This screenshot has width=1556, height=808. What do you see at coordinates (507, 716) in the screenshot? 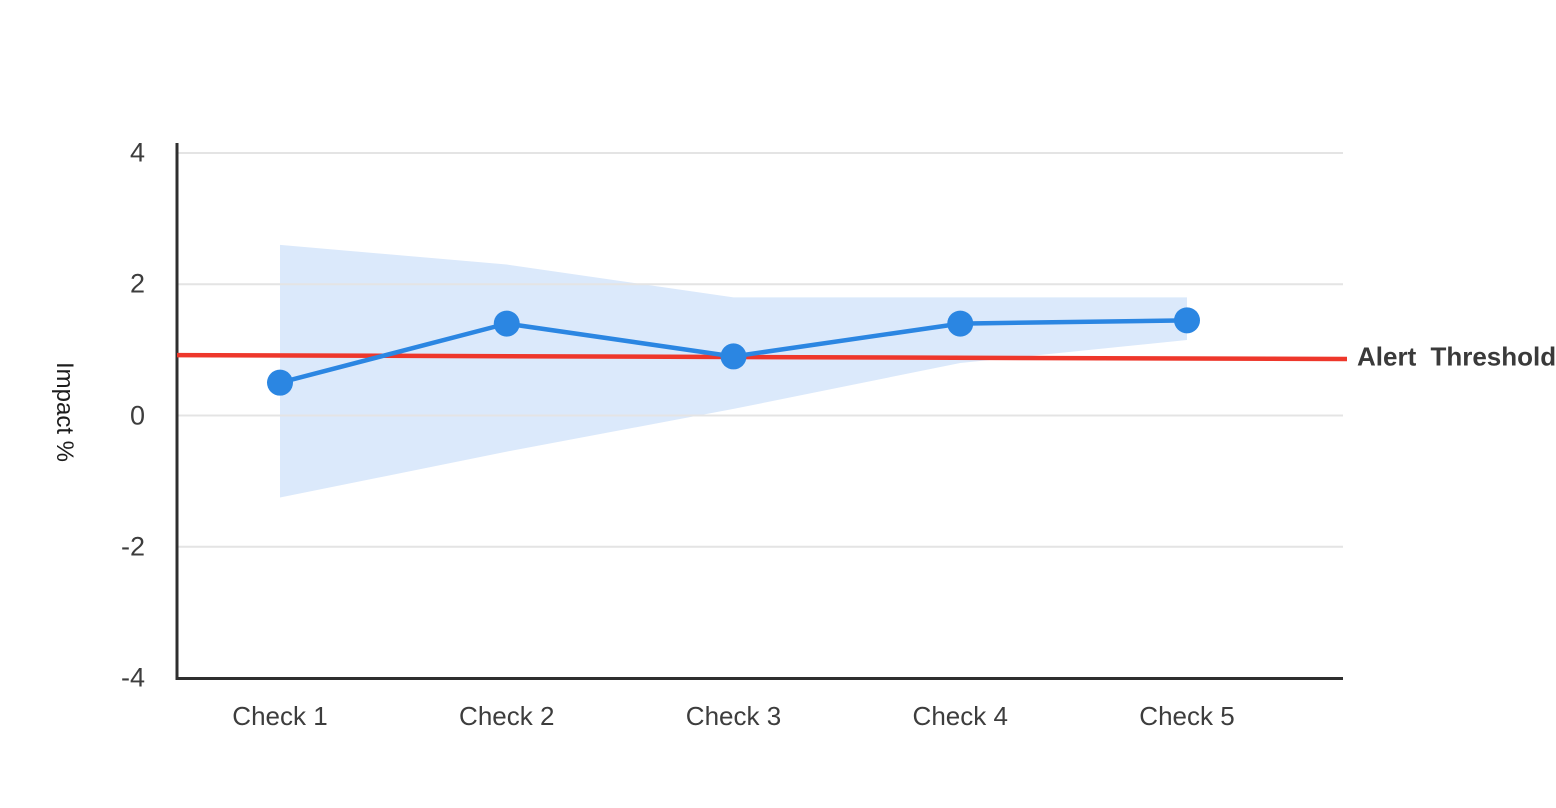
I see `x-tick-label: Check 2` at bounding box center [507, 716].